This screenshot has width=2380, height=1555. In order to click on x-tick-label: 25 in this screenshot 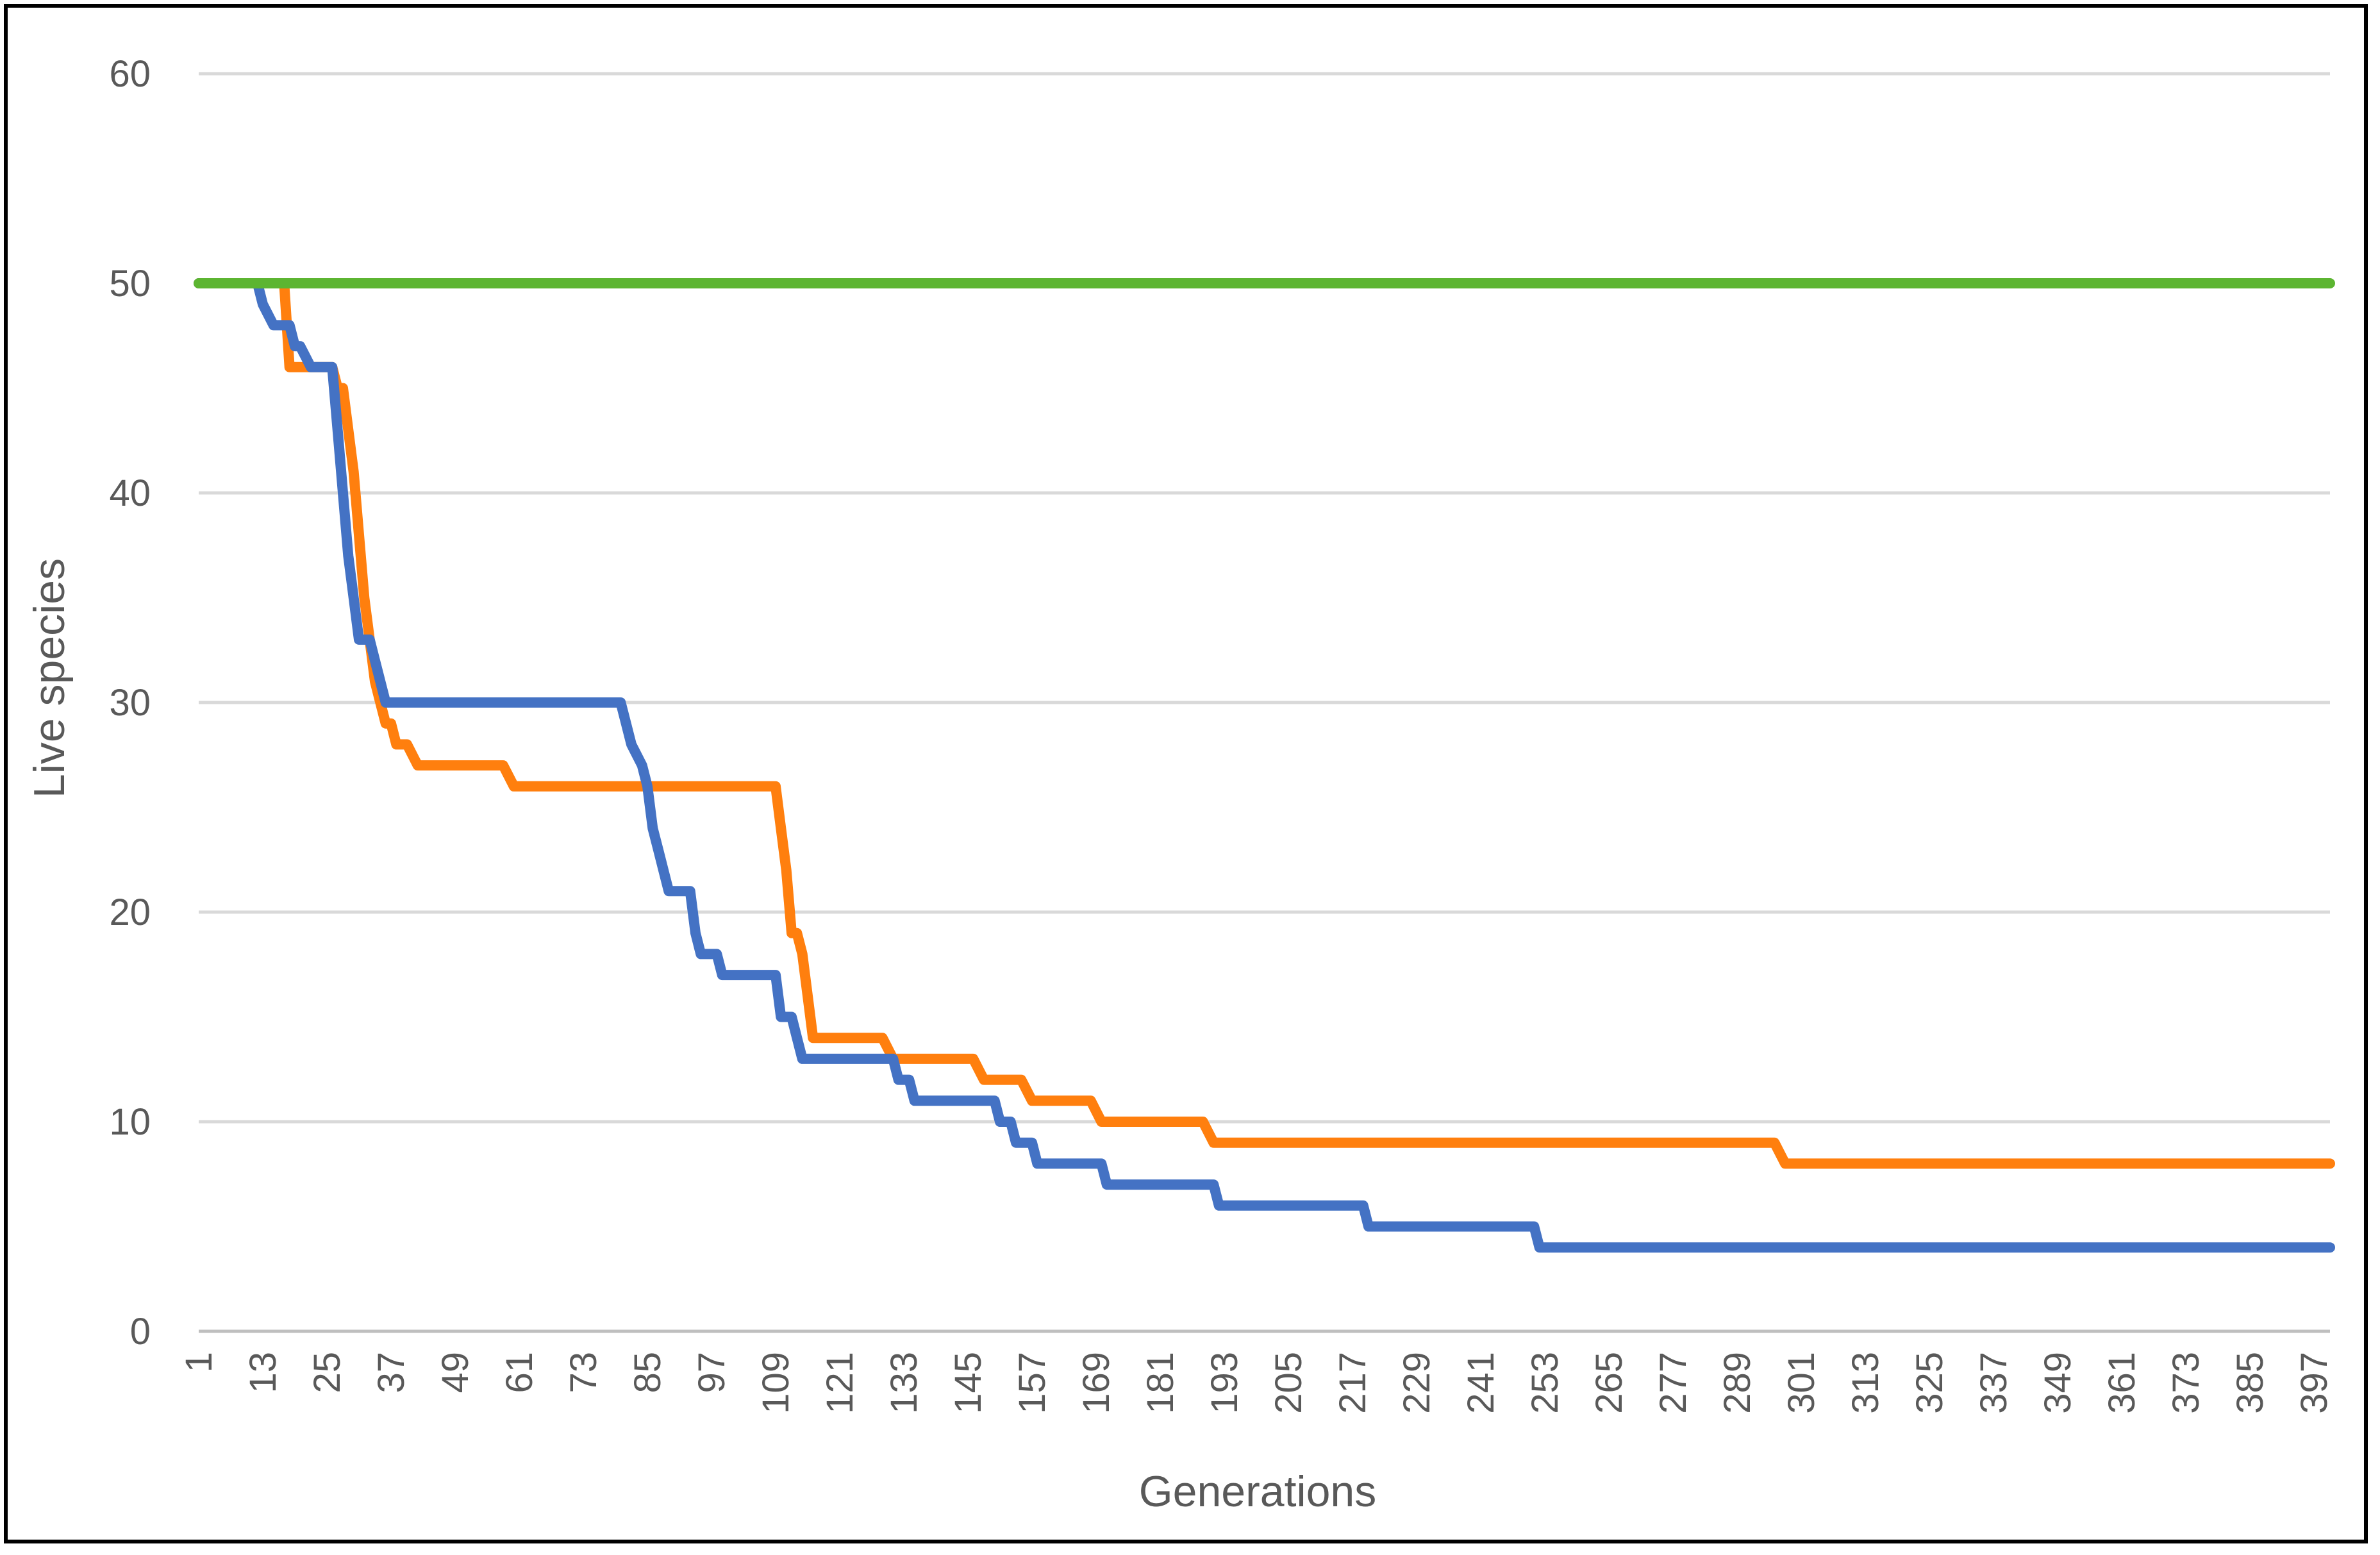, I will do `click(327, 1372)`.